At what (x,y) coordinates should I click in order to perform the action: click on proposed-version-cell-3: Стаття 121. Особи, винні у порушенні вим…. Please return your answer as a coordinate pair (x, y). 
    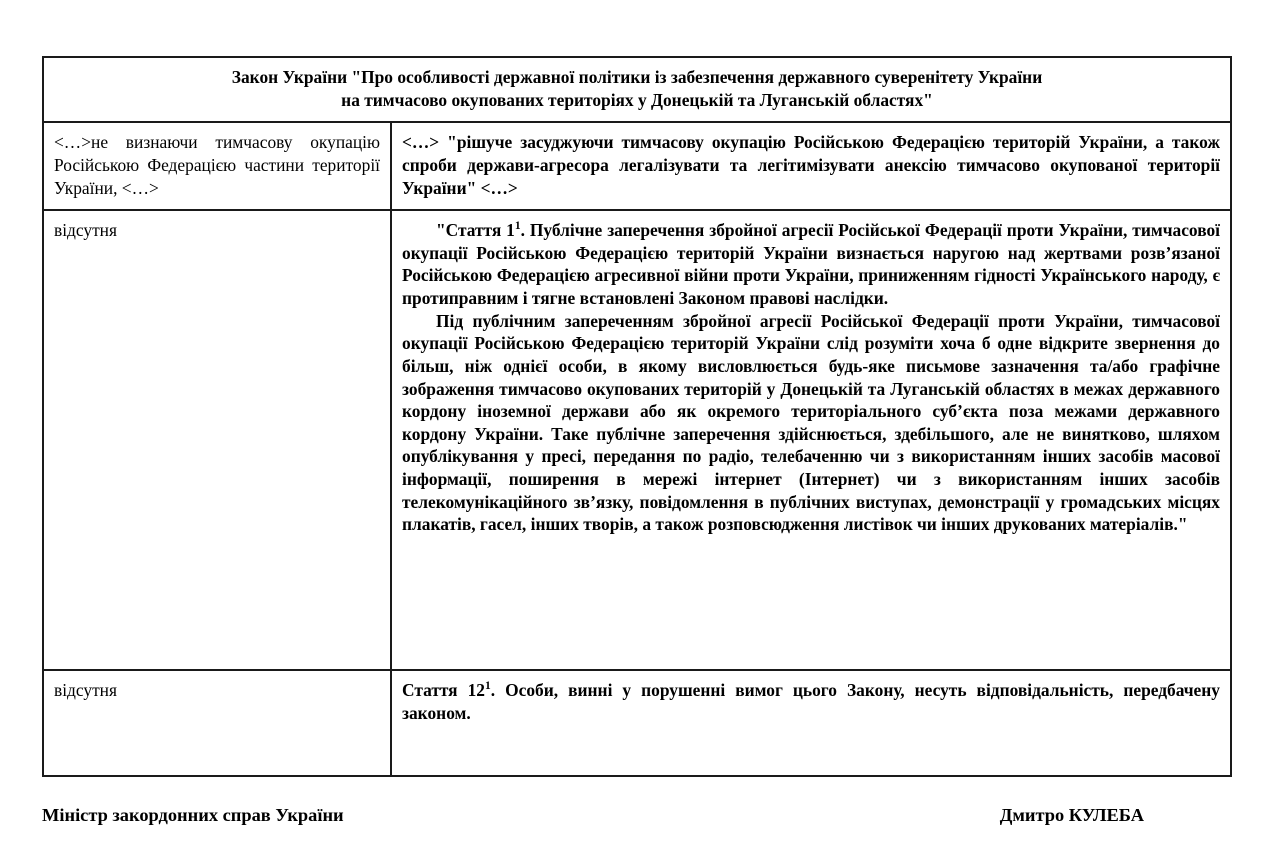
    Looking at the image, I should click on (811, 723).